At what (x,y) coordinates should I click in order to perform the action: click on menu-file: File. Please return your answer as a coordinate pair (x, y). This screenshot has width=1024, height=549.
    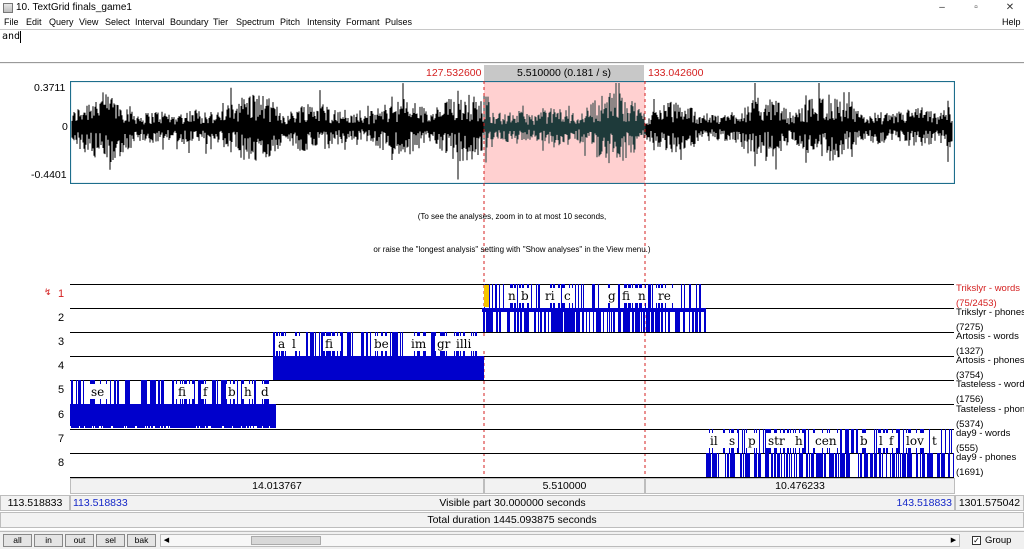
    Looking at the image, I should click on (11, 22).